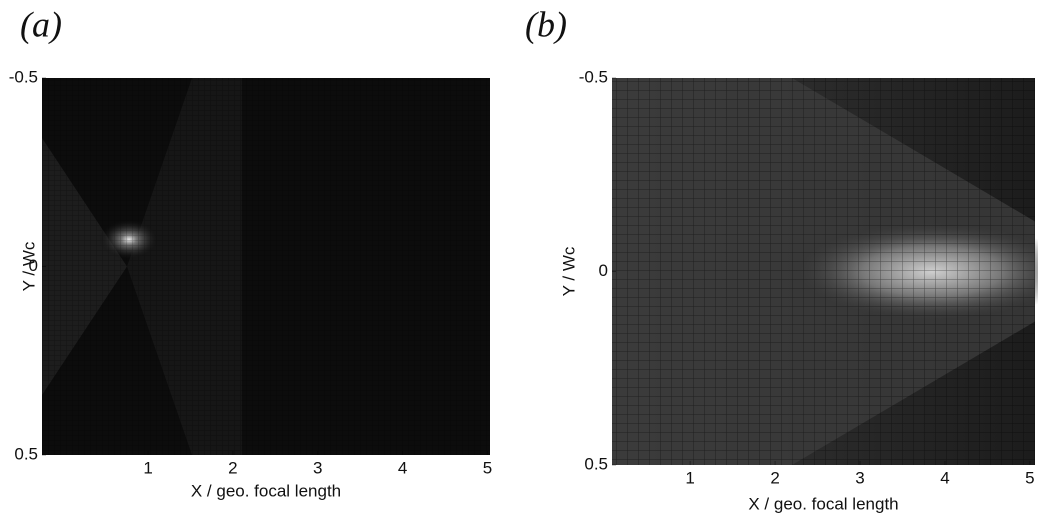 This screenshot has width=1038, height=521. Describe the element at coordinates (546, 24) in the screenshot. I see `panel-label: (b)` at that location.